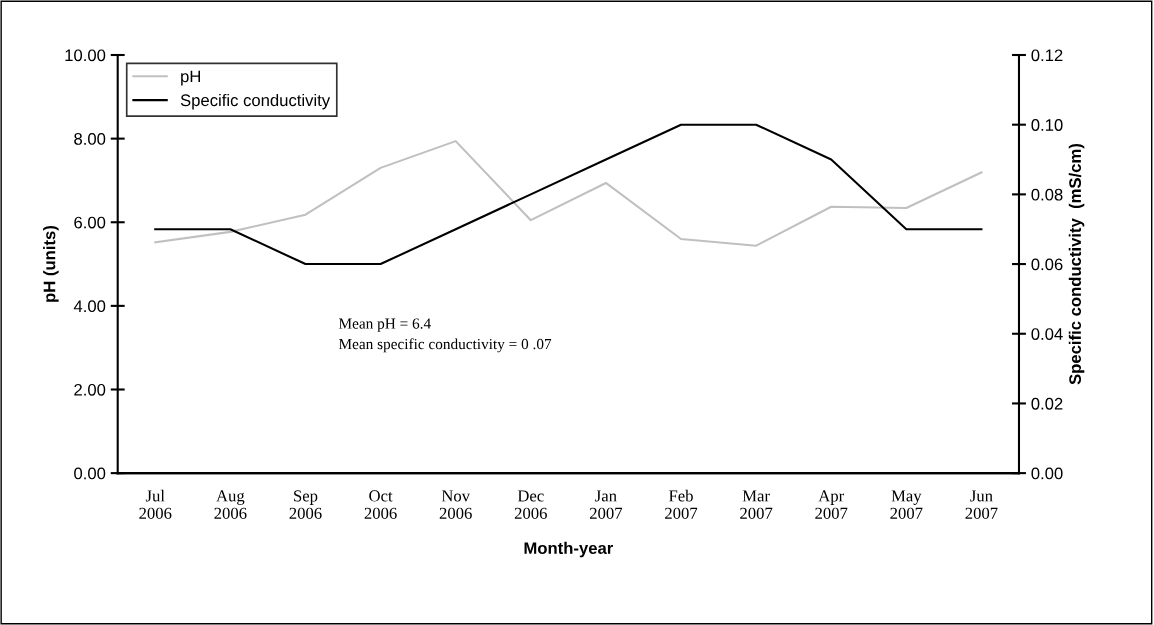 This screenshot has height=625, width=1154. I want to click on y-tick-label: 6.00, so click(90, 222).